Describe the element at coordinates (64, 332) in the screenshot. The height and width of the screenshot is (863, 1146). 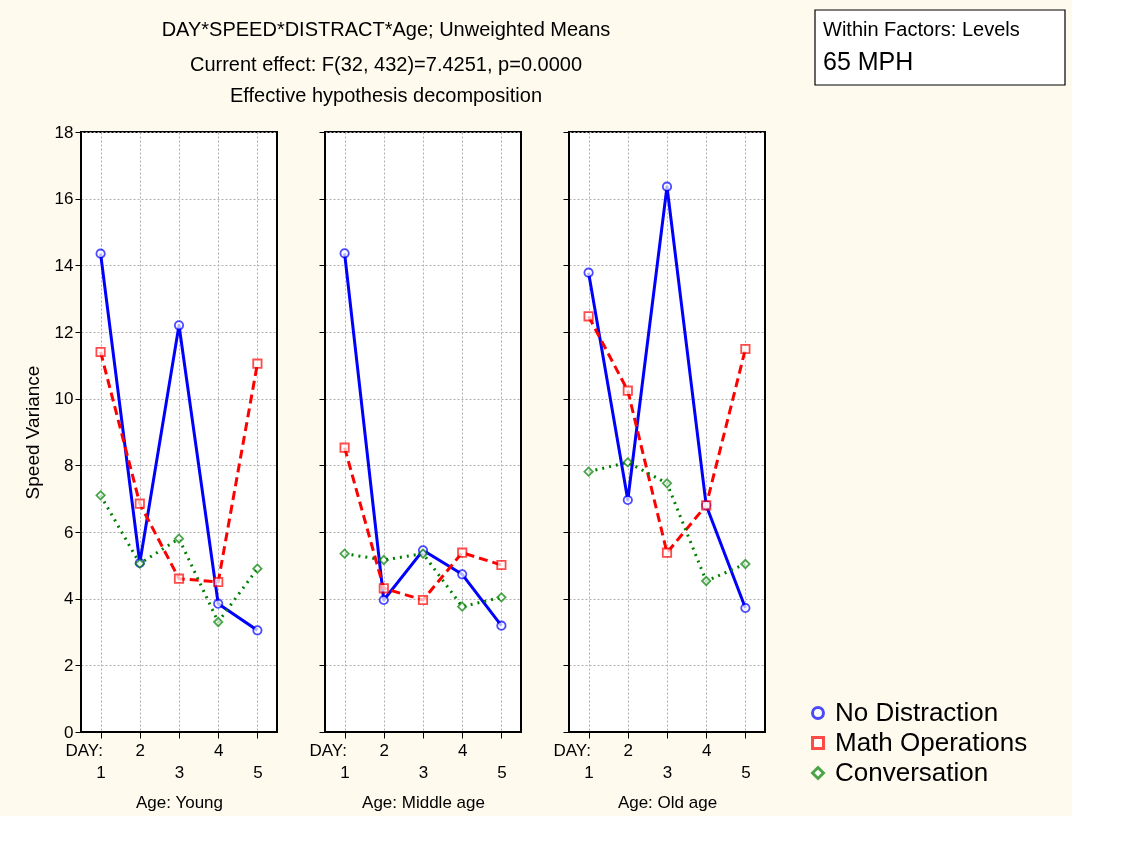
I see `y-tick-label: 12` at that location.